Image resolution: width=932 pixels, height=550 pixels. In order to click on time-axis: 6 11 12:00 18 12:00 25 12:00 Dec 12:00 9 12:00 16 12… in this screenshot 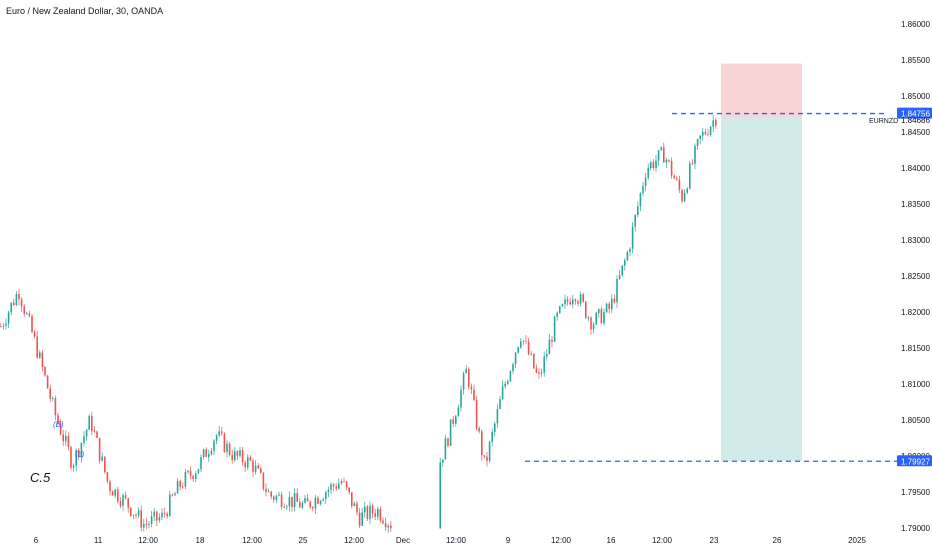, I will do `click(450, 540)`.